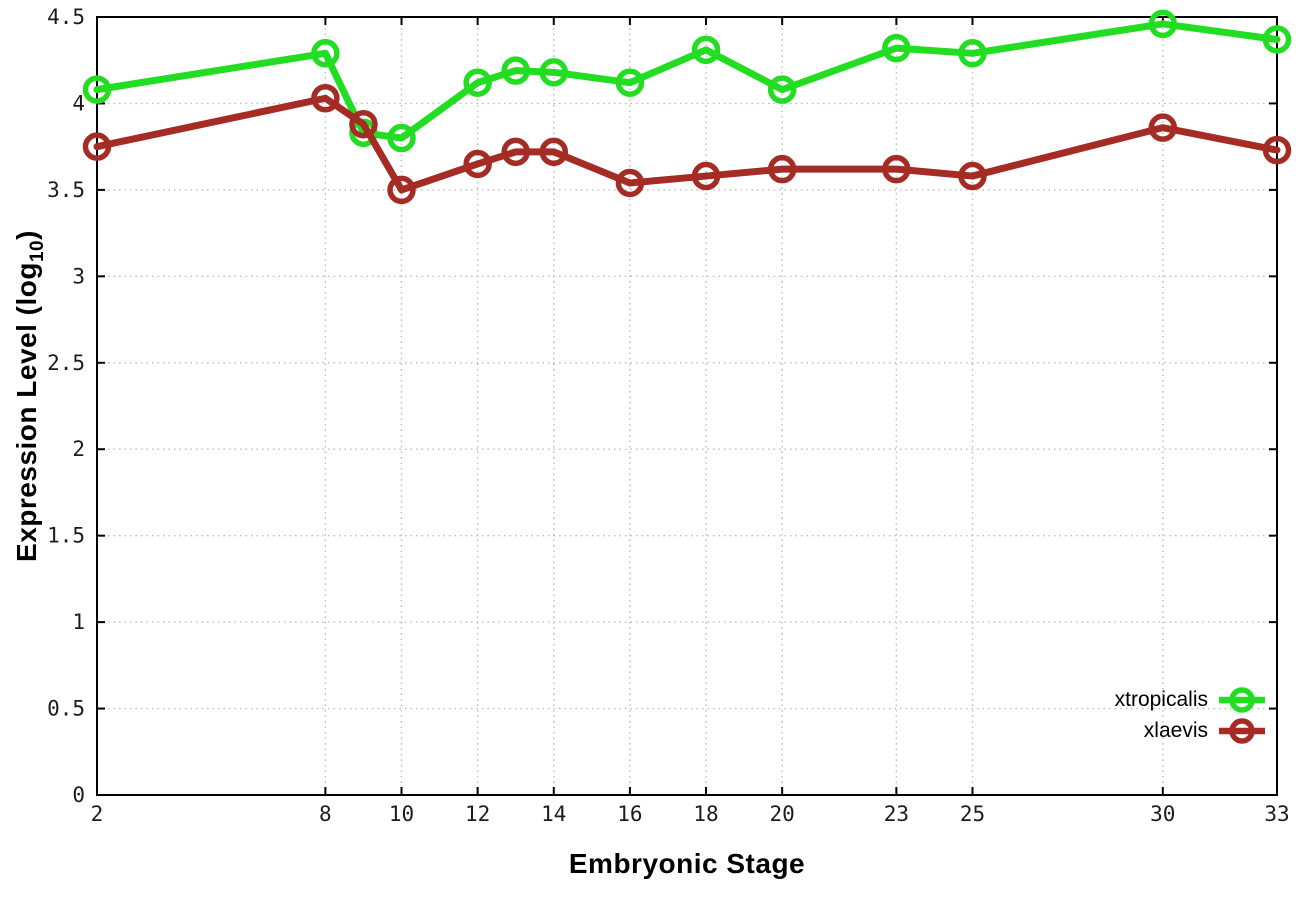 The width and height of the screenshot is (1296, 907). I want to click on x-tick-label-8: 8, so click(325, 814).